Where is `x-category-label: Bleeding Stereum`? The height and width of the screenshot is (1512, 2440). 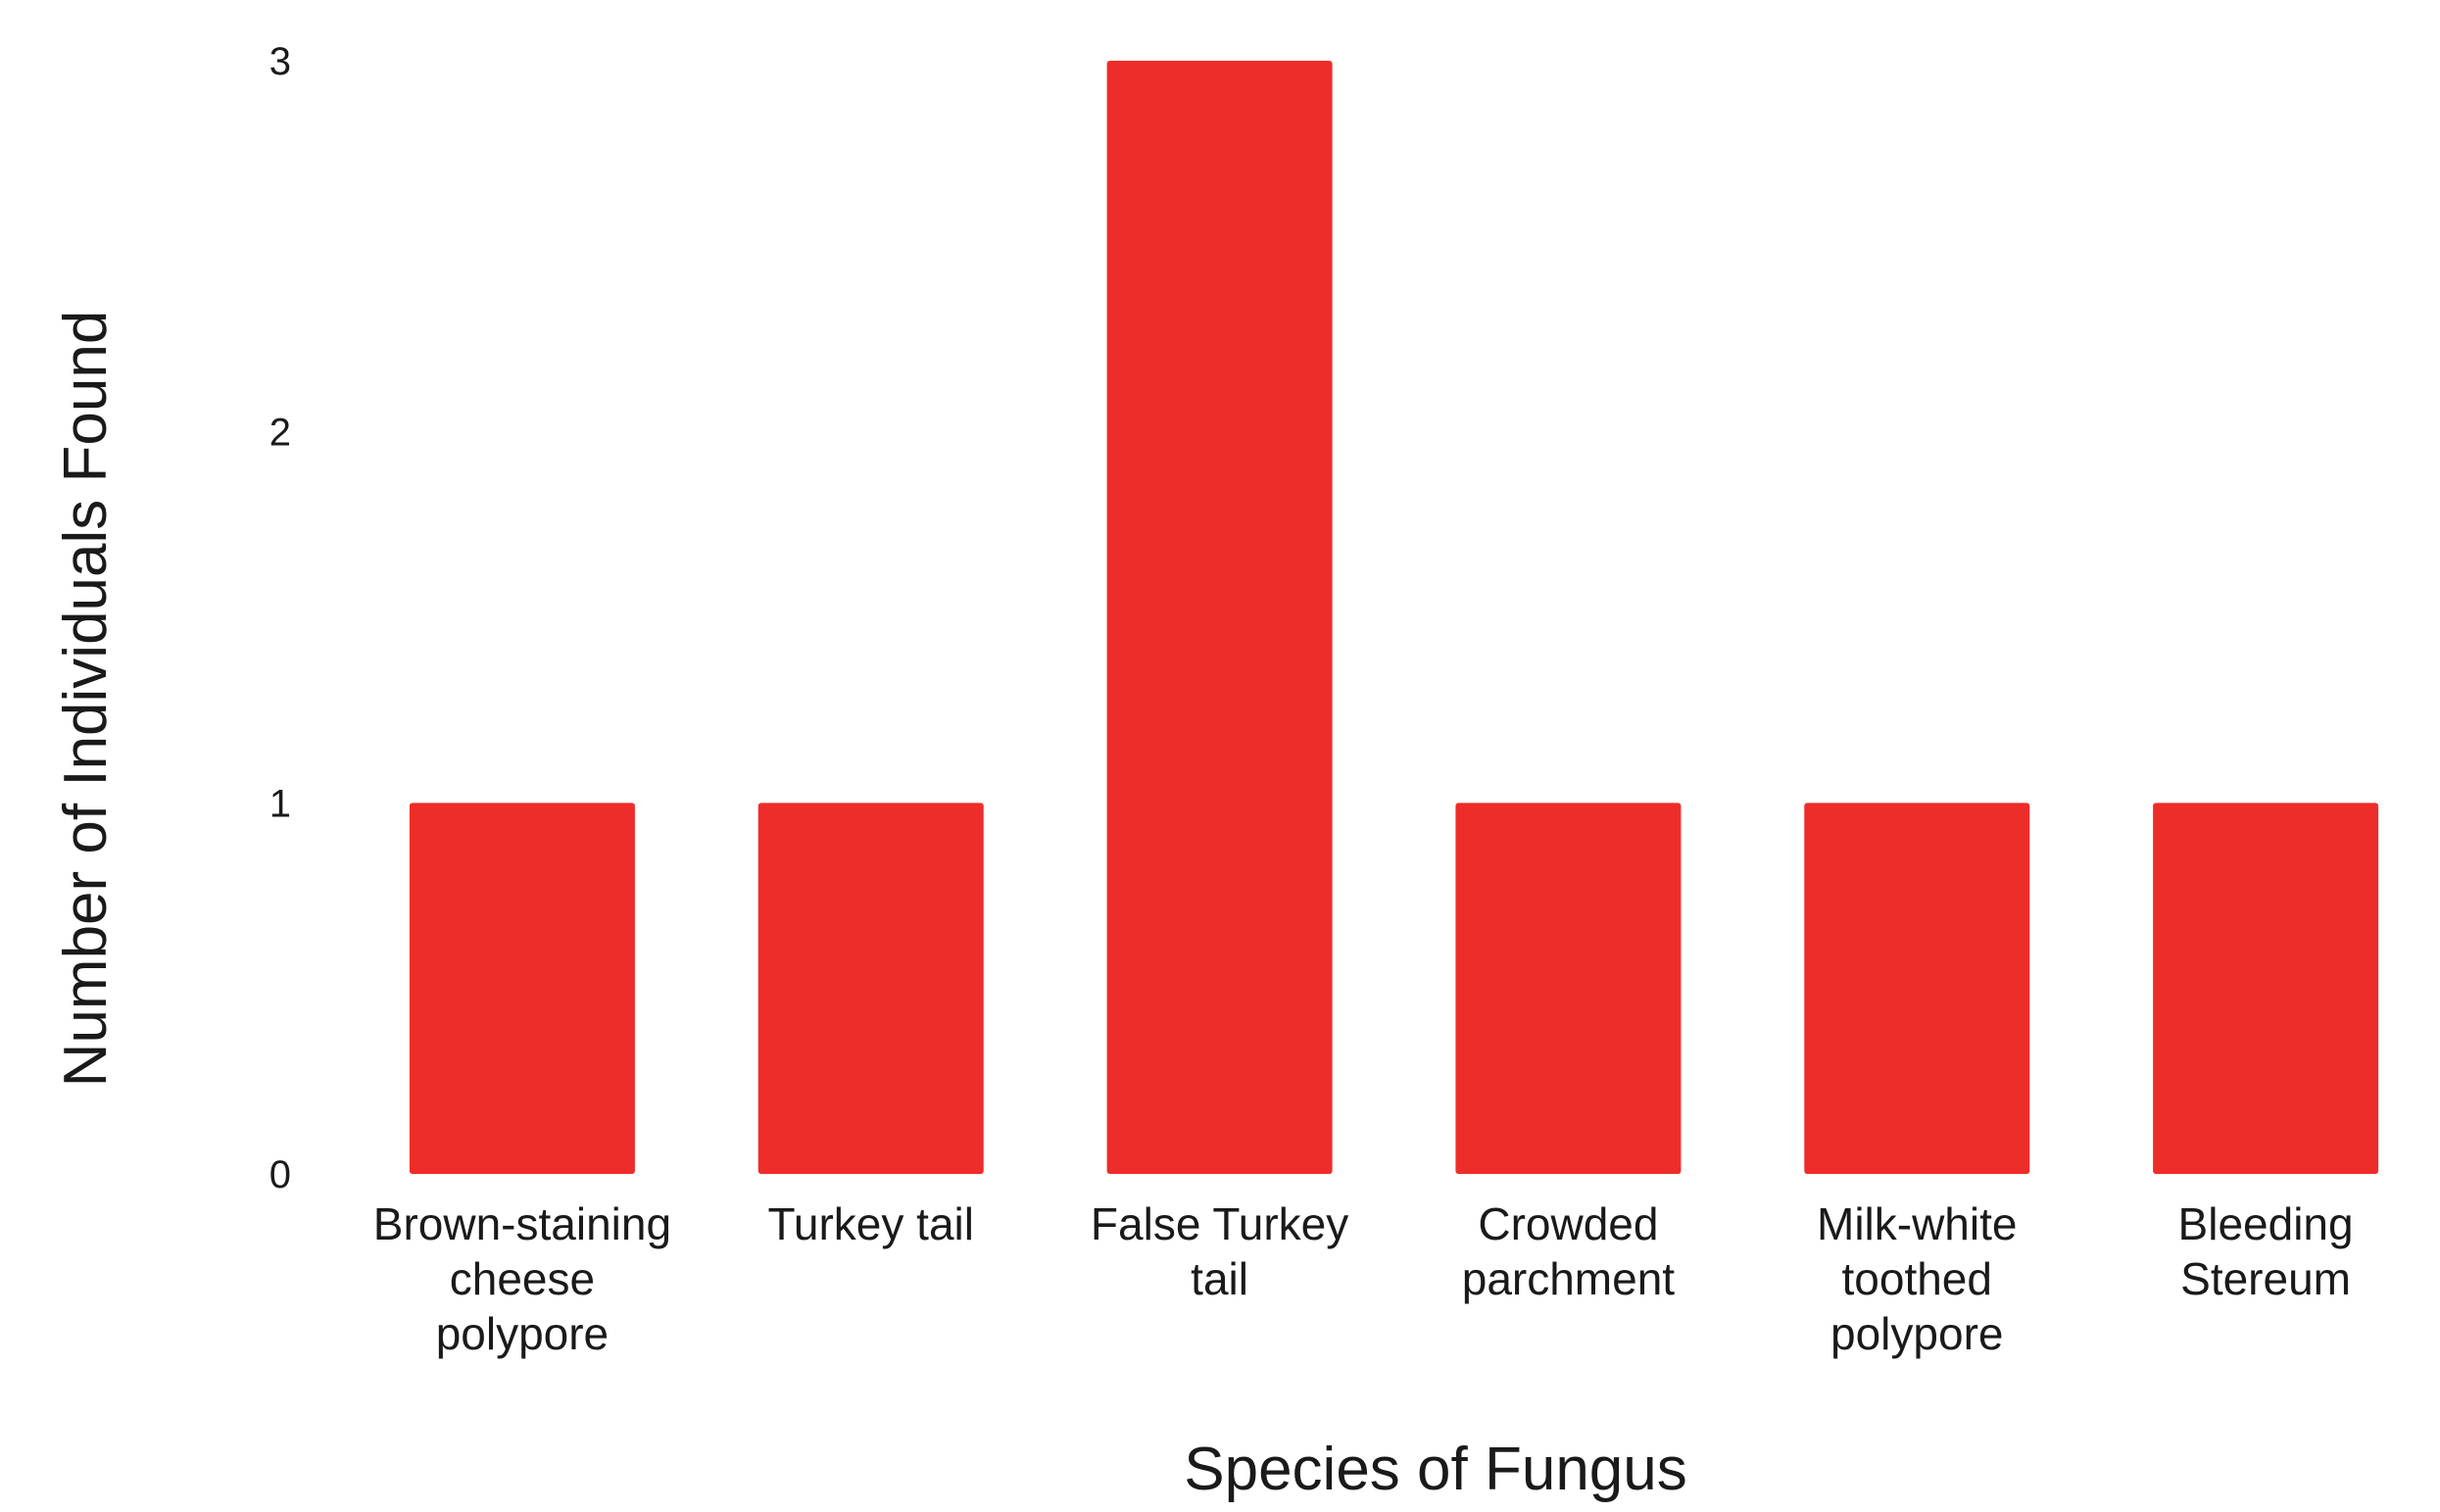 x-category-label: Bleeding Stereum is located at coordinates (2266, 1251).